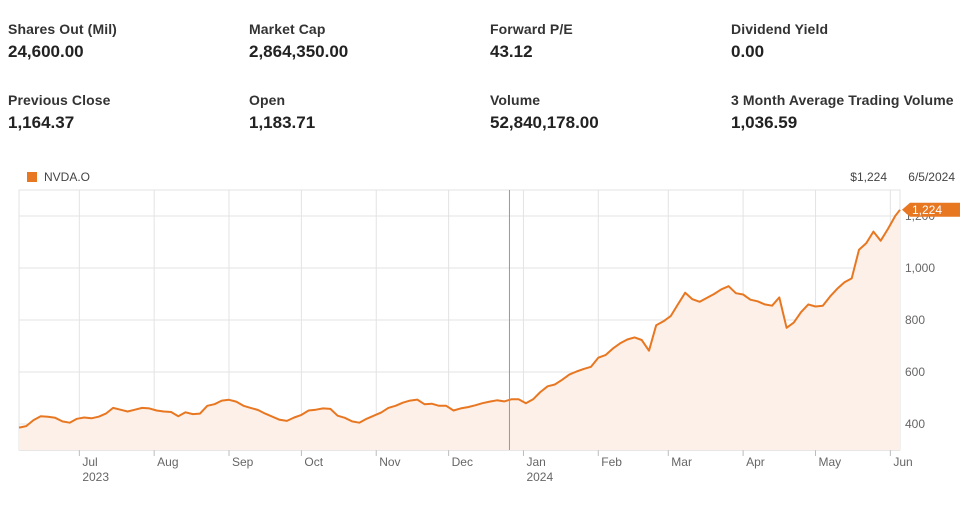 The image size is (960, 506). I want to click on y-tick-label: 600, so click(915, 372).